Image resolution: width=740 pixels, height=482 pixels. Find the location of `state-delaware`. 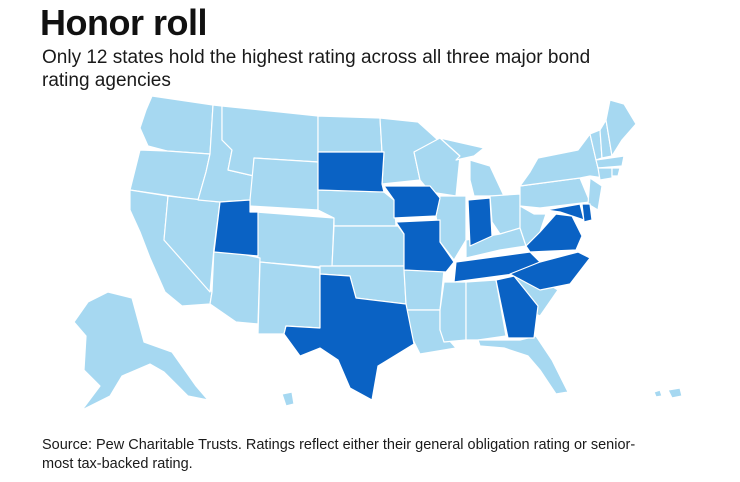

state-delaware is located at coordinates (587, 213).